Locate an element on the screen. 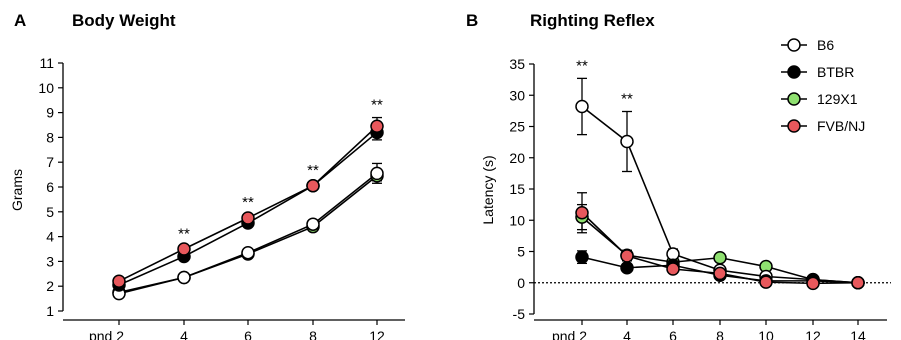  panel-b-point-129x1 is located at coordinates (720, 258).